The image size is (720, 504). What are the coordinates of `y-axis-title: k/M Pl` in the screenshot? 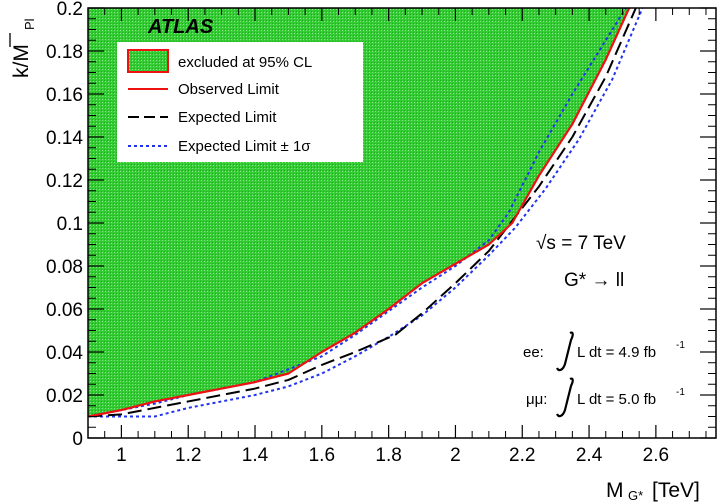 It's located at (23, 48).